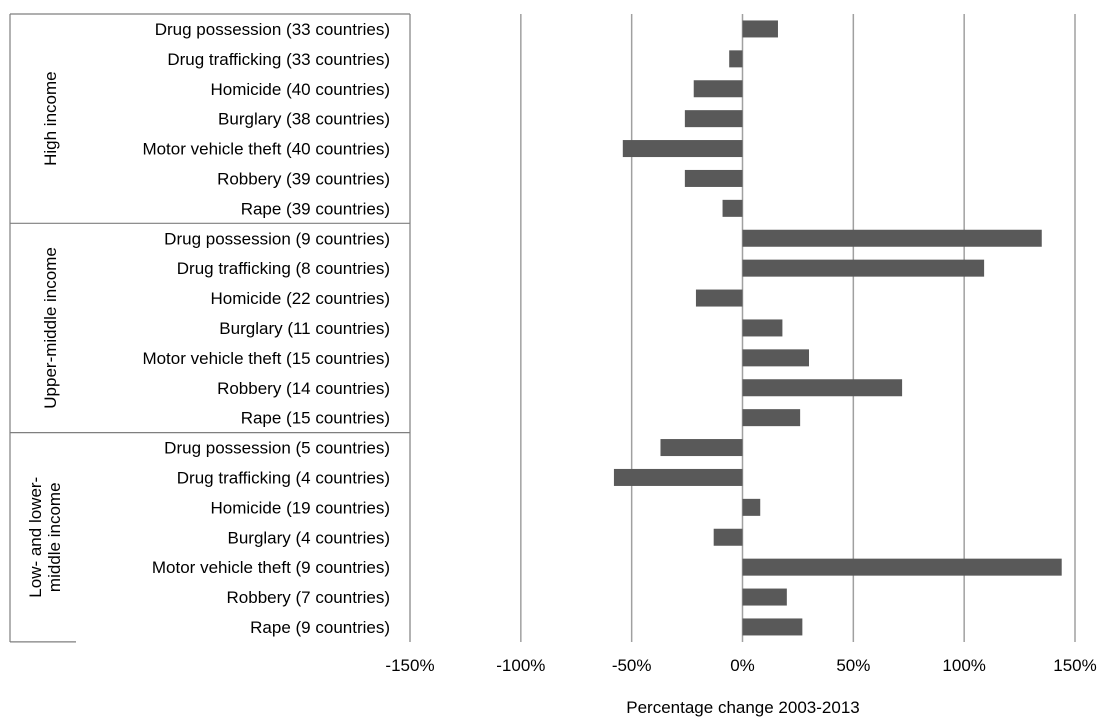  I want to click on category-label: Motor vehicle theft (40 countries), so click(266, 149).